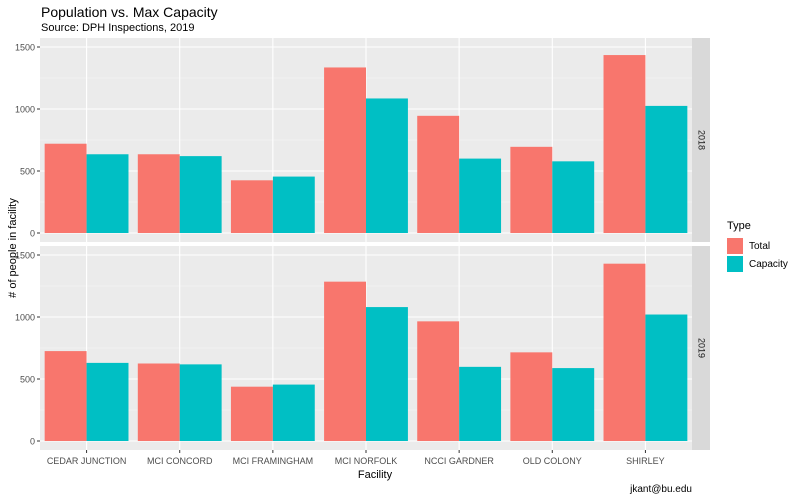  Describe the element at coordinates (552, 461) in the screenshot. I see `x-tick-label: OLD COLONY` at that location.